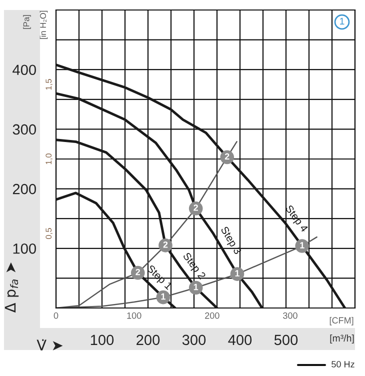 The width and height of the screenshot is (365, 376). What do you see at coordinates (24, 189) in the screenshot?
I see `y-tick-label: 200` at bounding box center [24, 189].